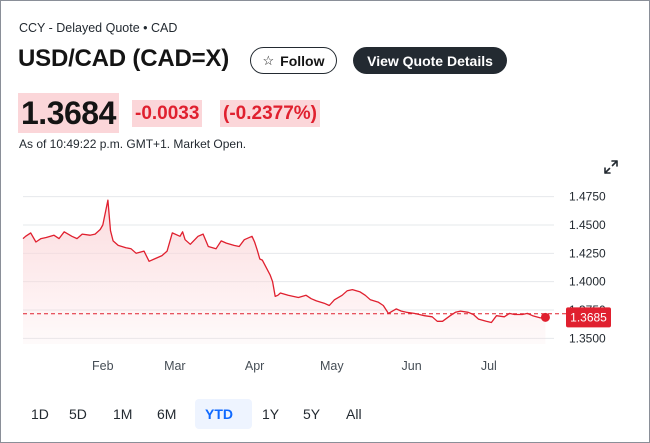 The width and height of the screenshot is (650, 443). I want to click on y-tick-label: 1.3500, so click(587, 338).